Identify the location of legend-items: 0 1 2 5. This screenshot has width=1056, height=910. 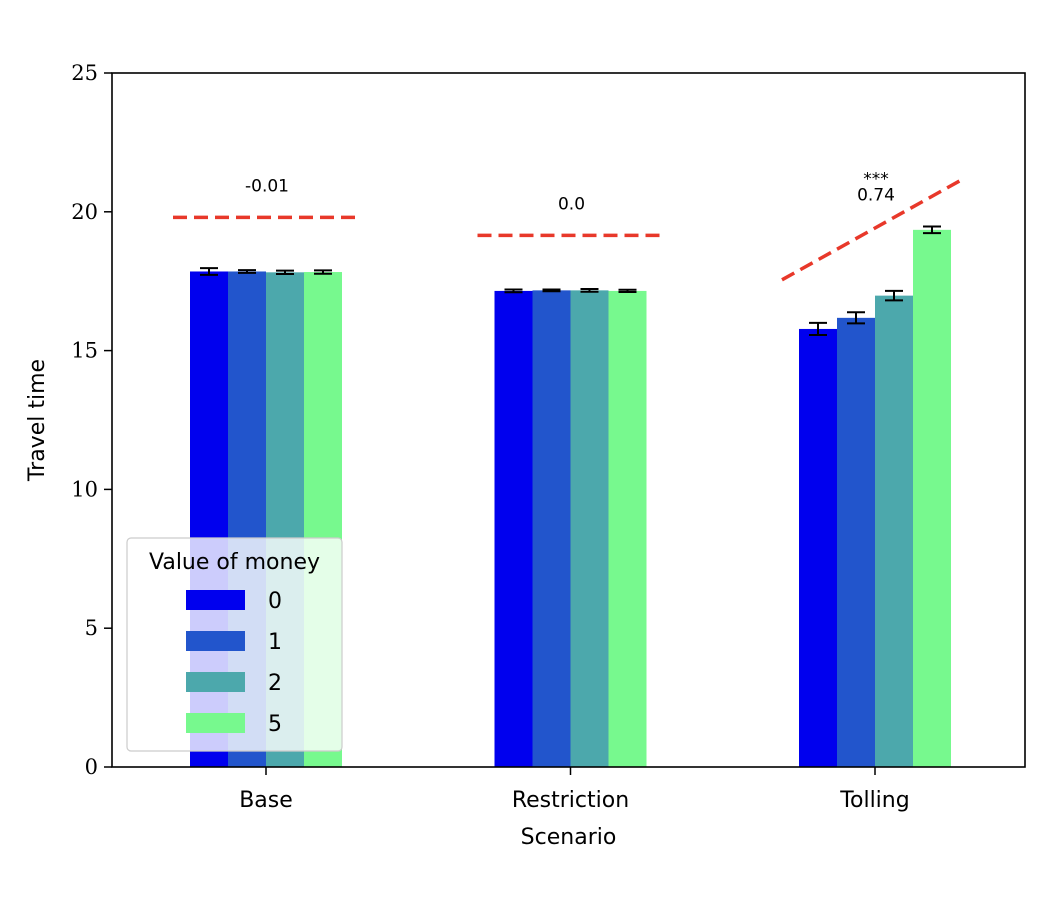
(234, 663).